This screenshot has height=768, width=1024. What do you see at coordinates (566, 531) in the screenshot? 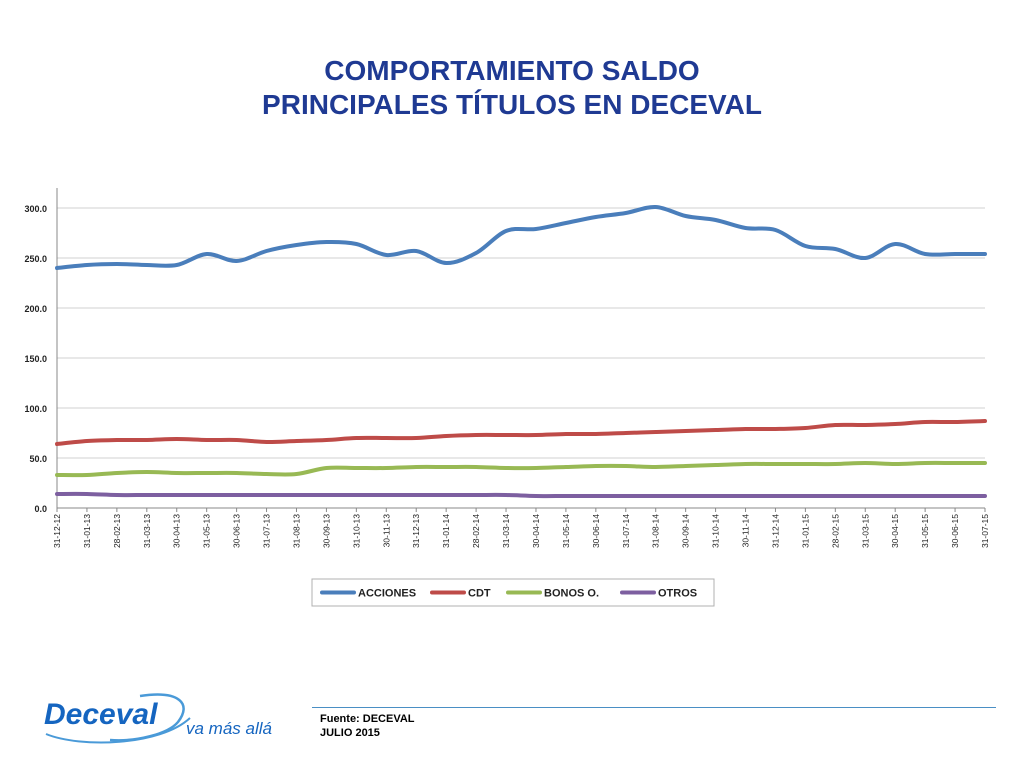
I see `x-tick-label: 31-05-14` at bounding box center [566, 531].